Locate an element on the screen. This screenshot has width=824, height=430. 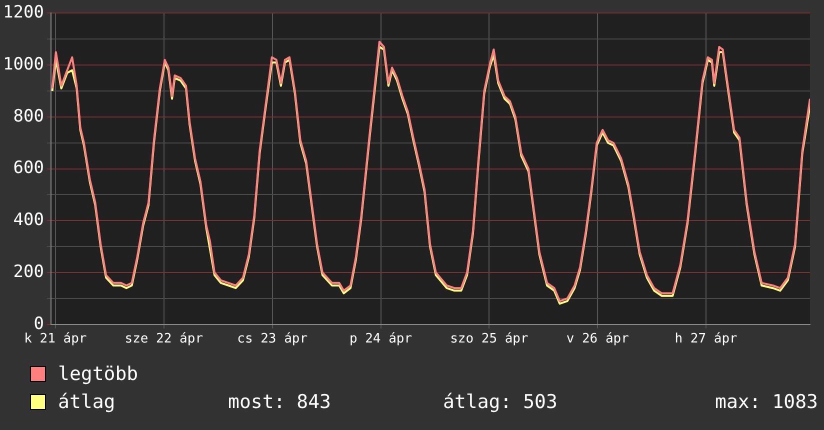
x-tick-label: p 24 ápr is located at coordinates (380, 339).